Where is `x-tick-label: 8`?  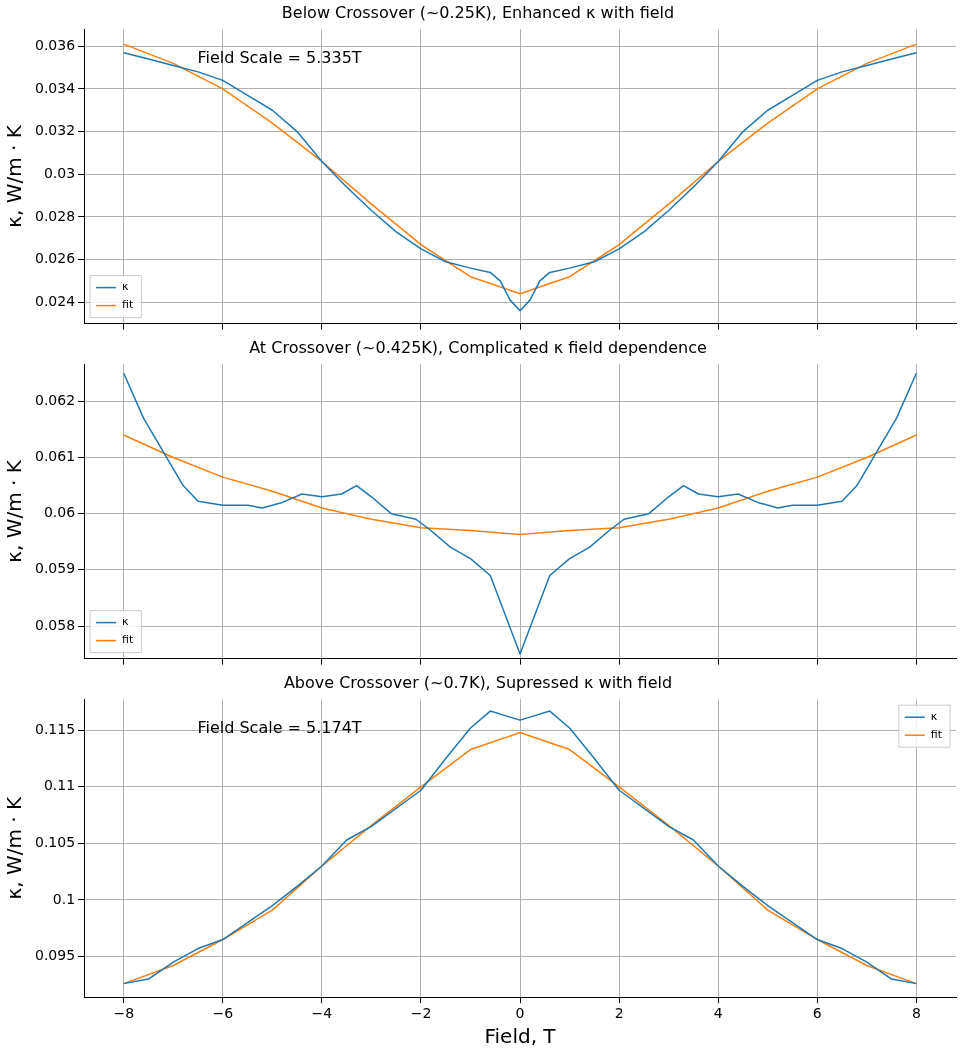
x-tick-label: 8 is located at coordinates (916, 1013).